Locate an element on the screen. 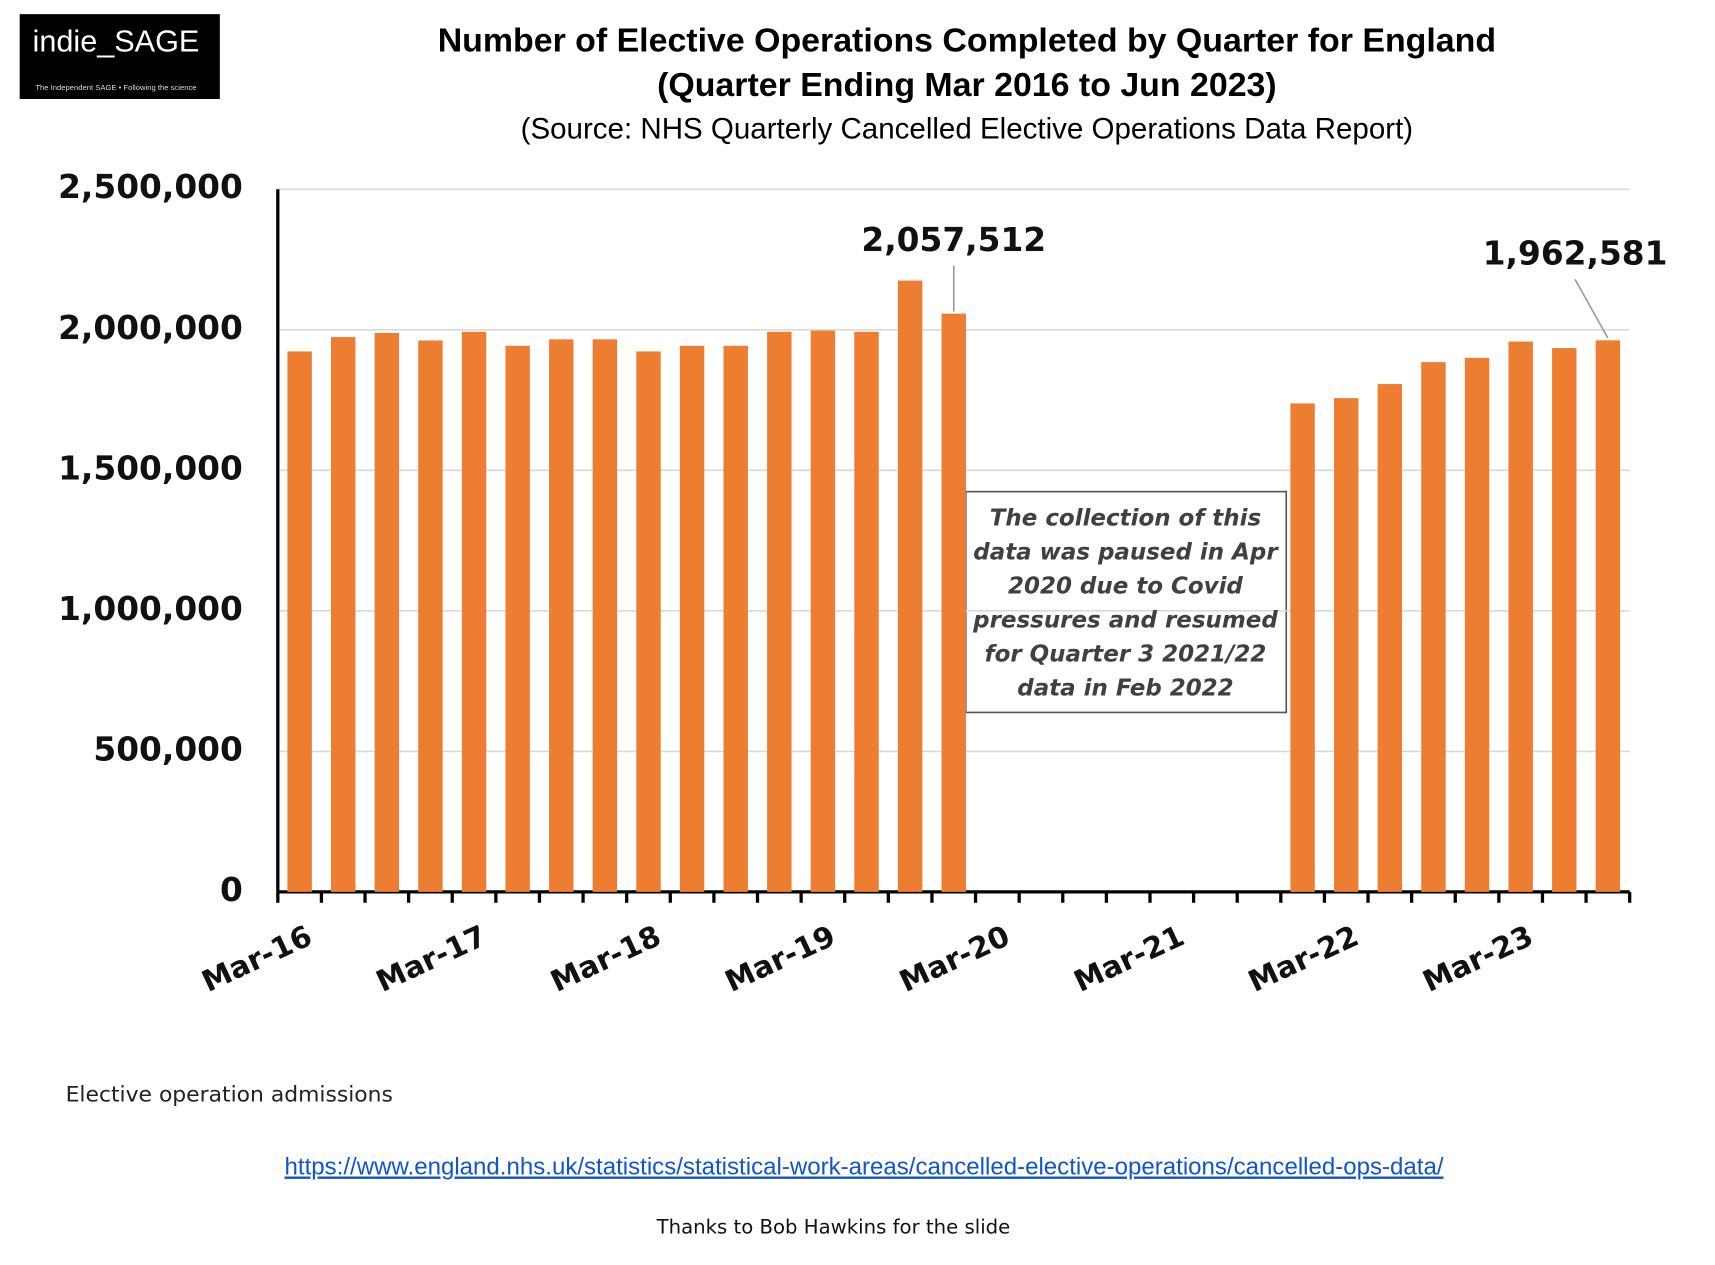  y-tick-label: 0 is located at coordinates (231, 890).